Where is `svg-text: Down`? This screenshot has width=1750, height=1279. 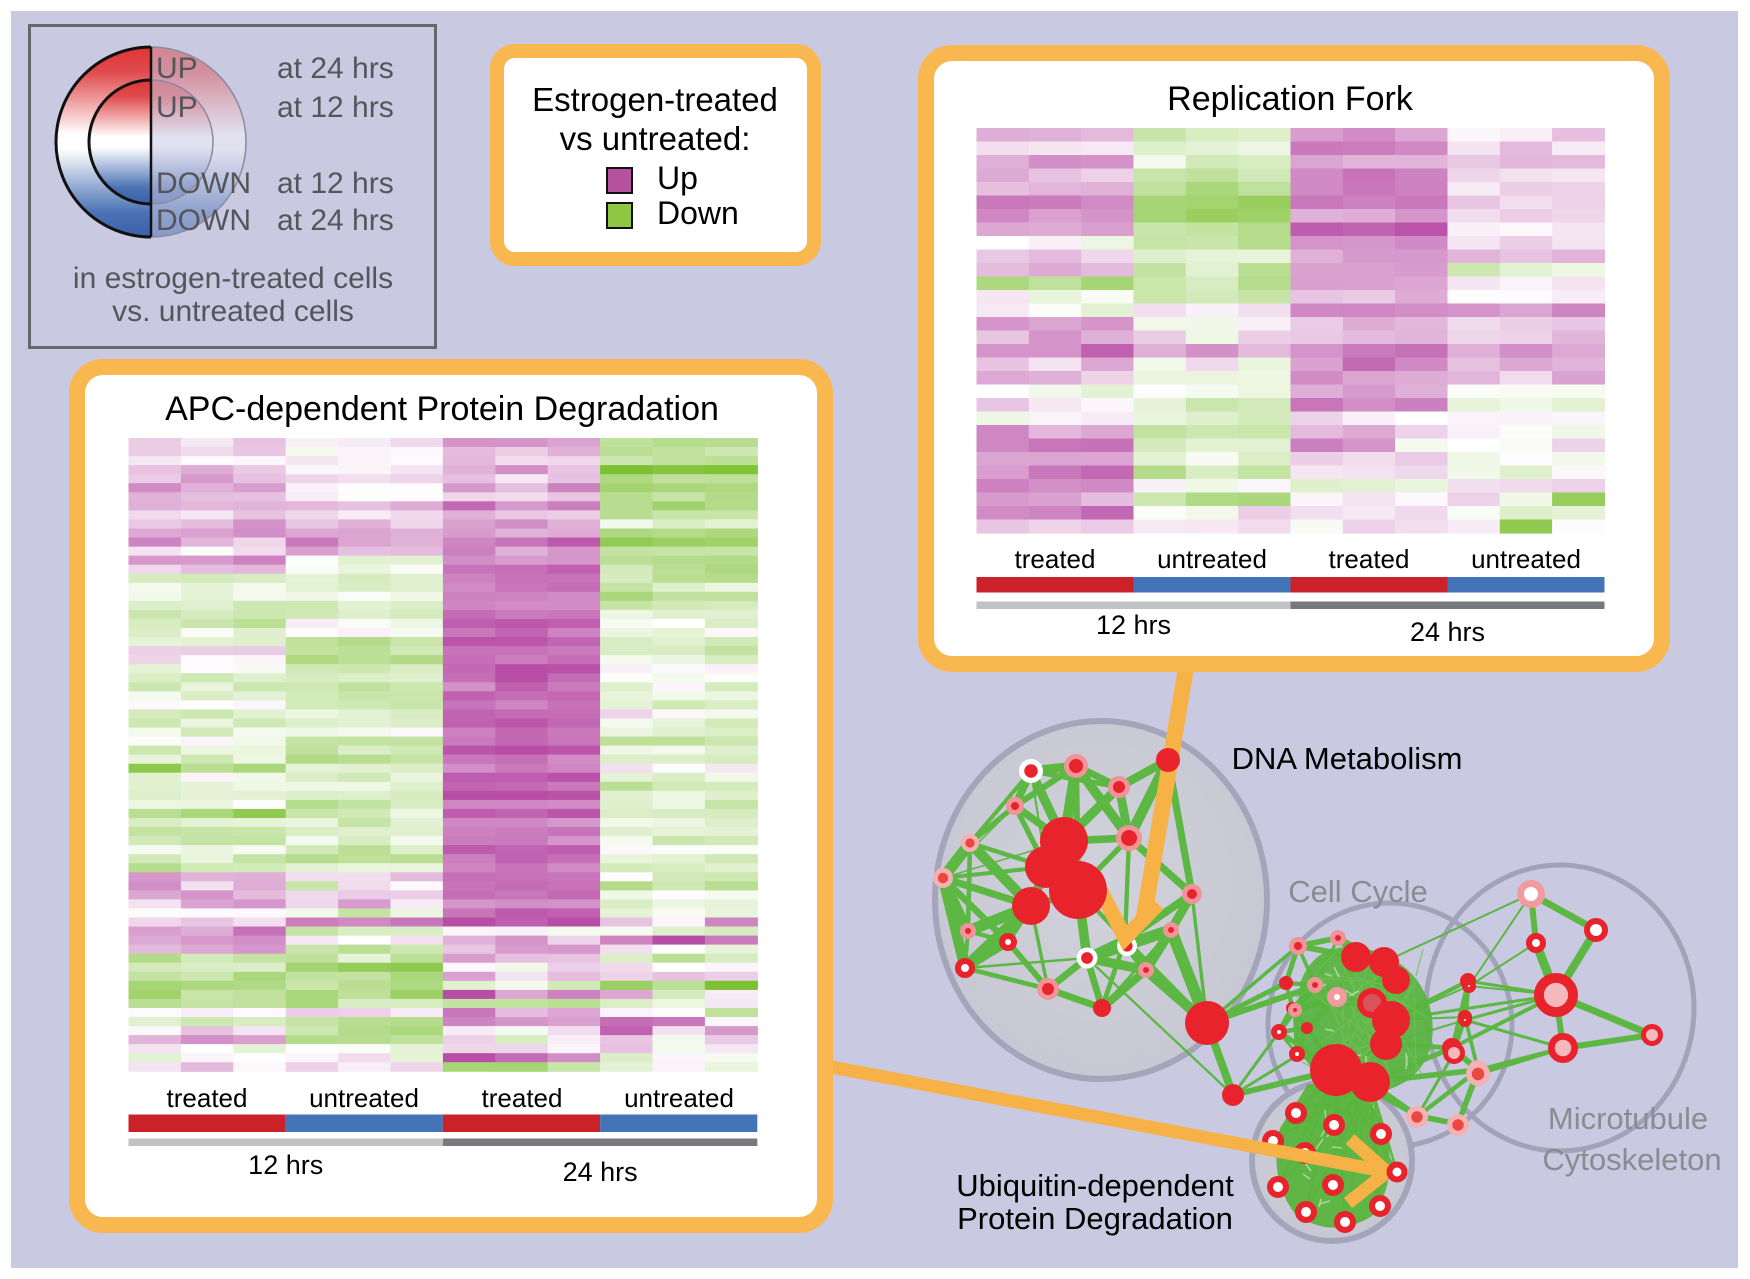 svg-text: Down is located at coordinates (698, 213).